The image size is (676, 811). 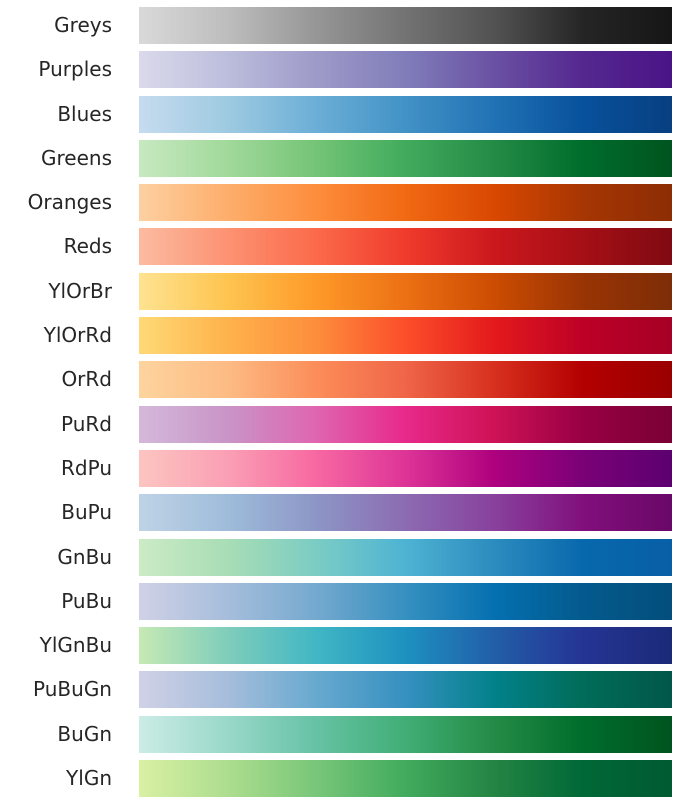 What do you see at coordinates (89, 778) in the screenshot?
I see `colormap-label: YlGn` at bounding box center [89, 778].